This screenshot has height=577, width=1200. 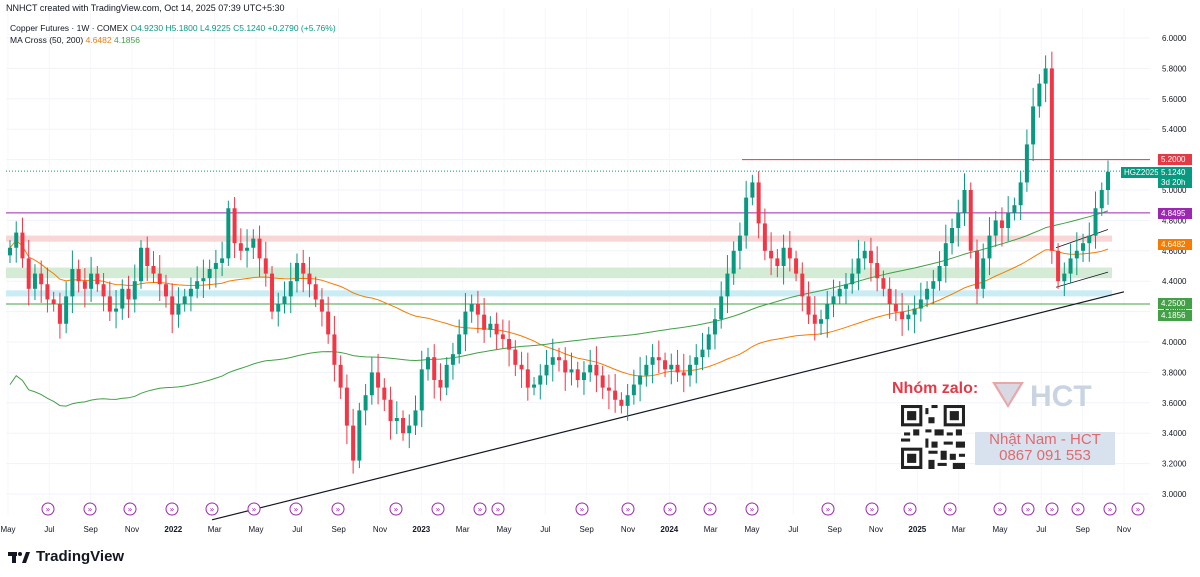 I want to click on ma-fast-value: 4.6482, so click(x=98, y=40).